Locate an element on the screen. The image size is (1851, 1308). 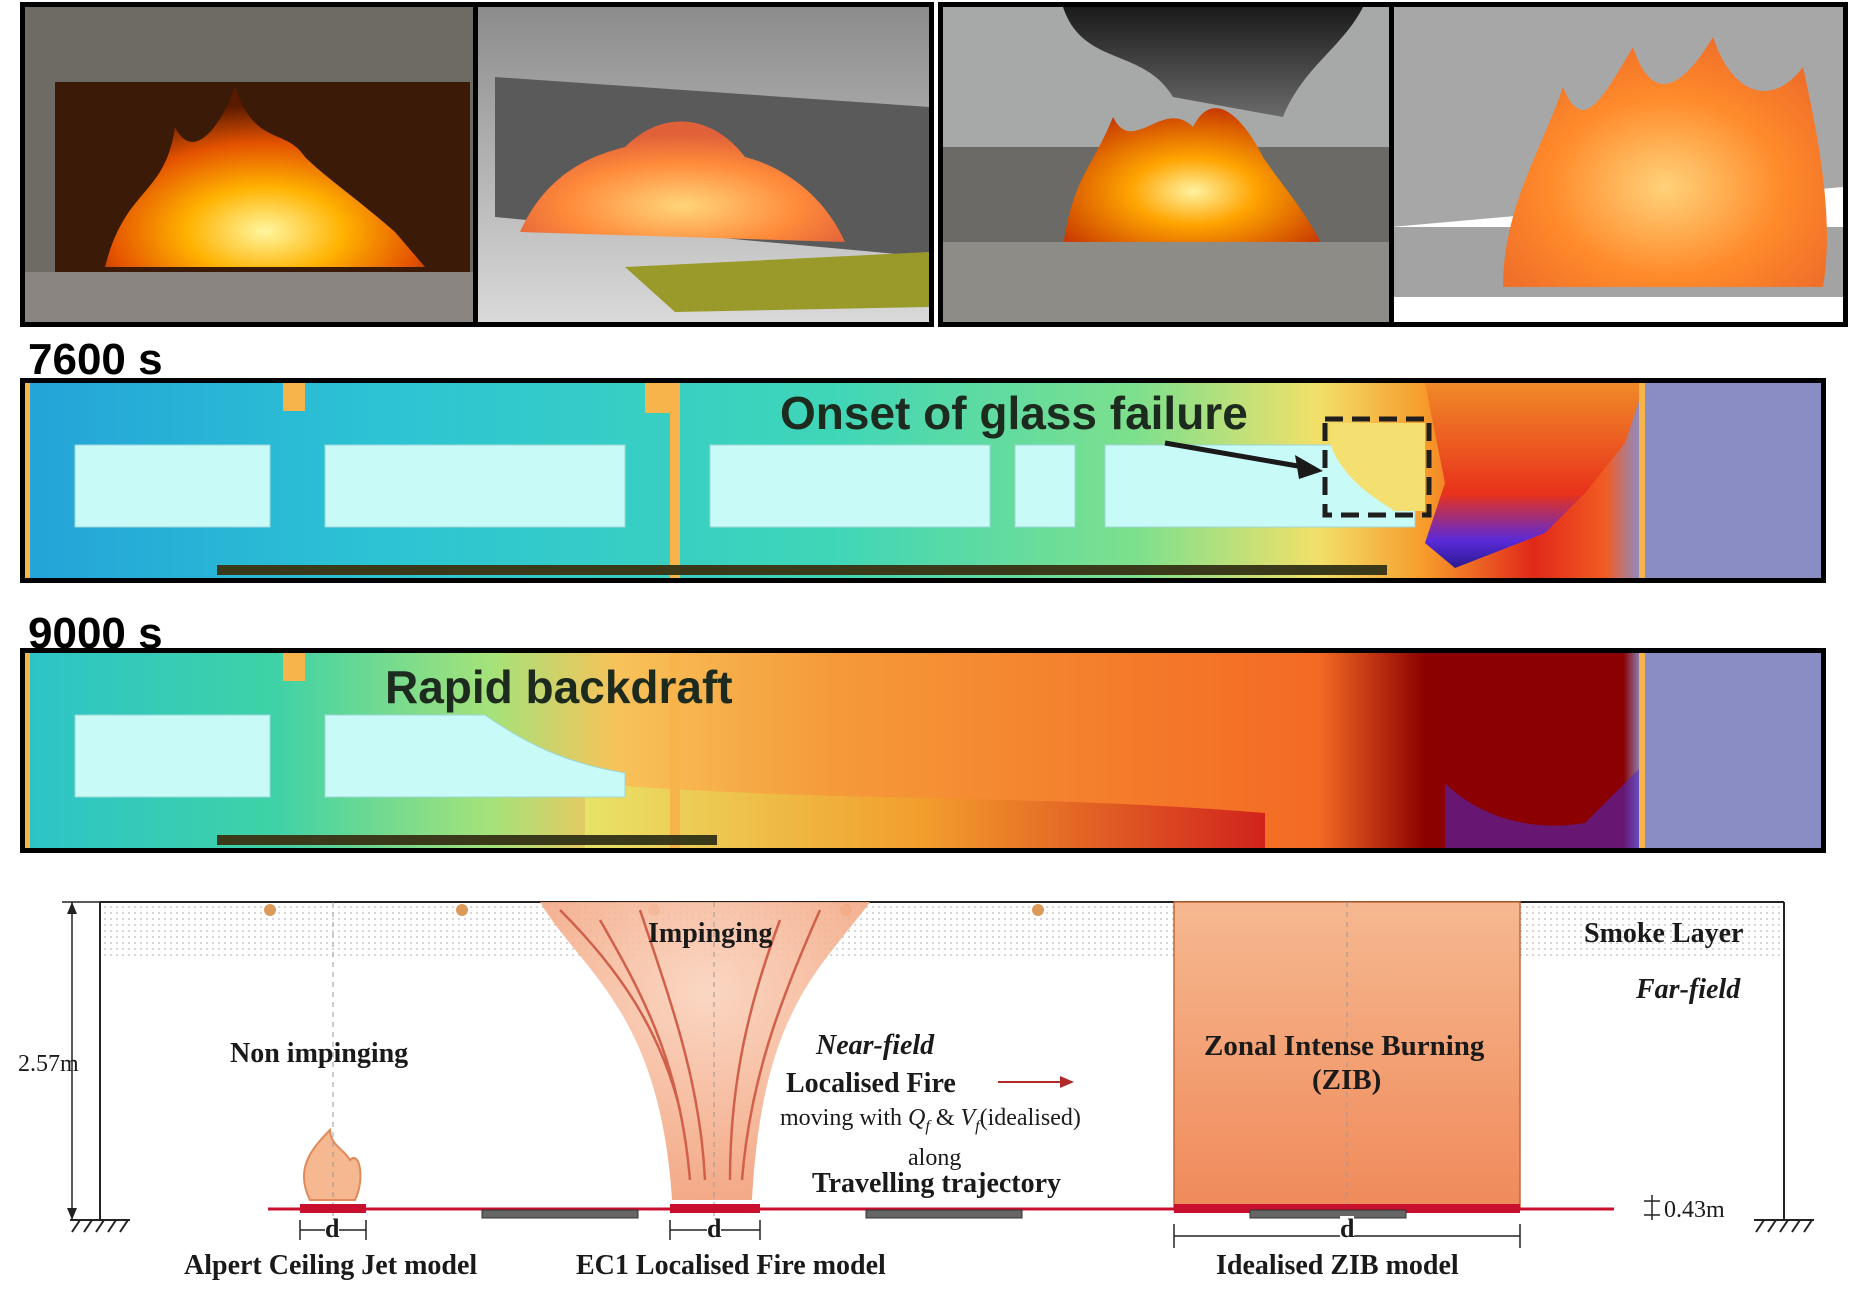
impinging-plume is located at coordinates (705, 1051).